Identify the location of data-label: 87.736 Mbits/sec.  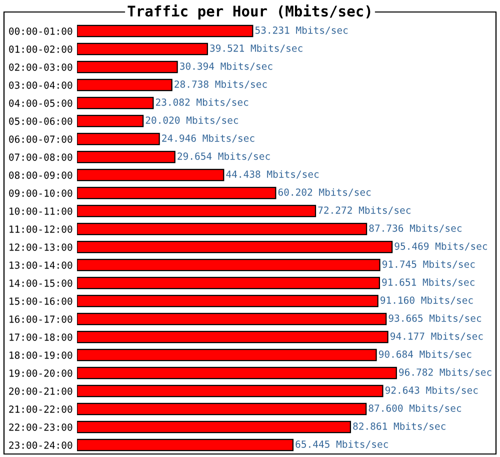
(415, 228).